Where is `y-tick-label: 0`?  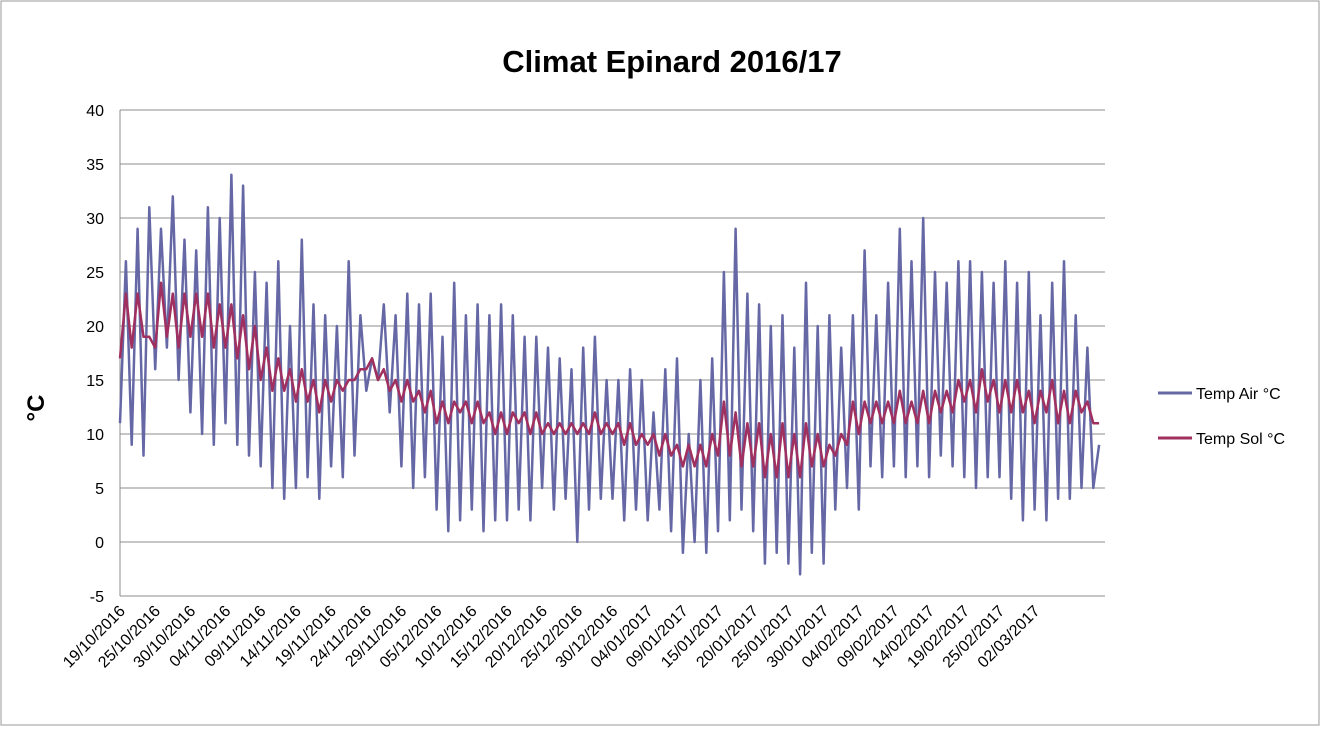
y-tick-label: 0 is located at coordinates (99, 543).